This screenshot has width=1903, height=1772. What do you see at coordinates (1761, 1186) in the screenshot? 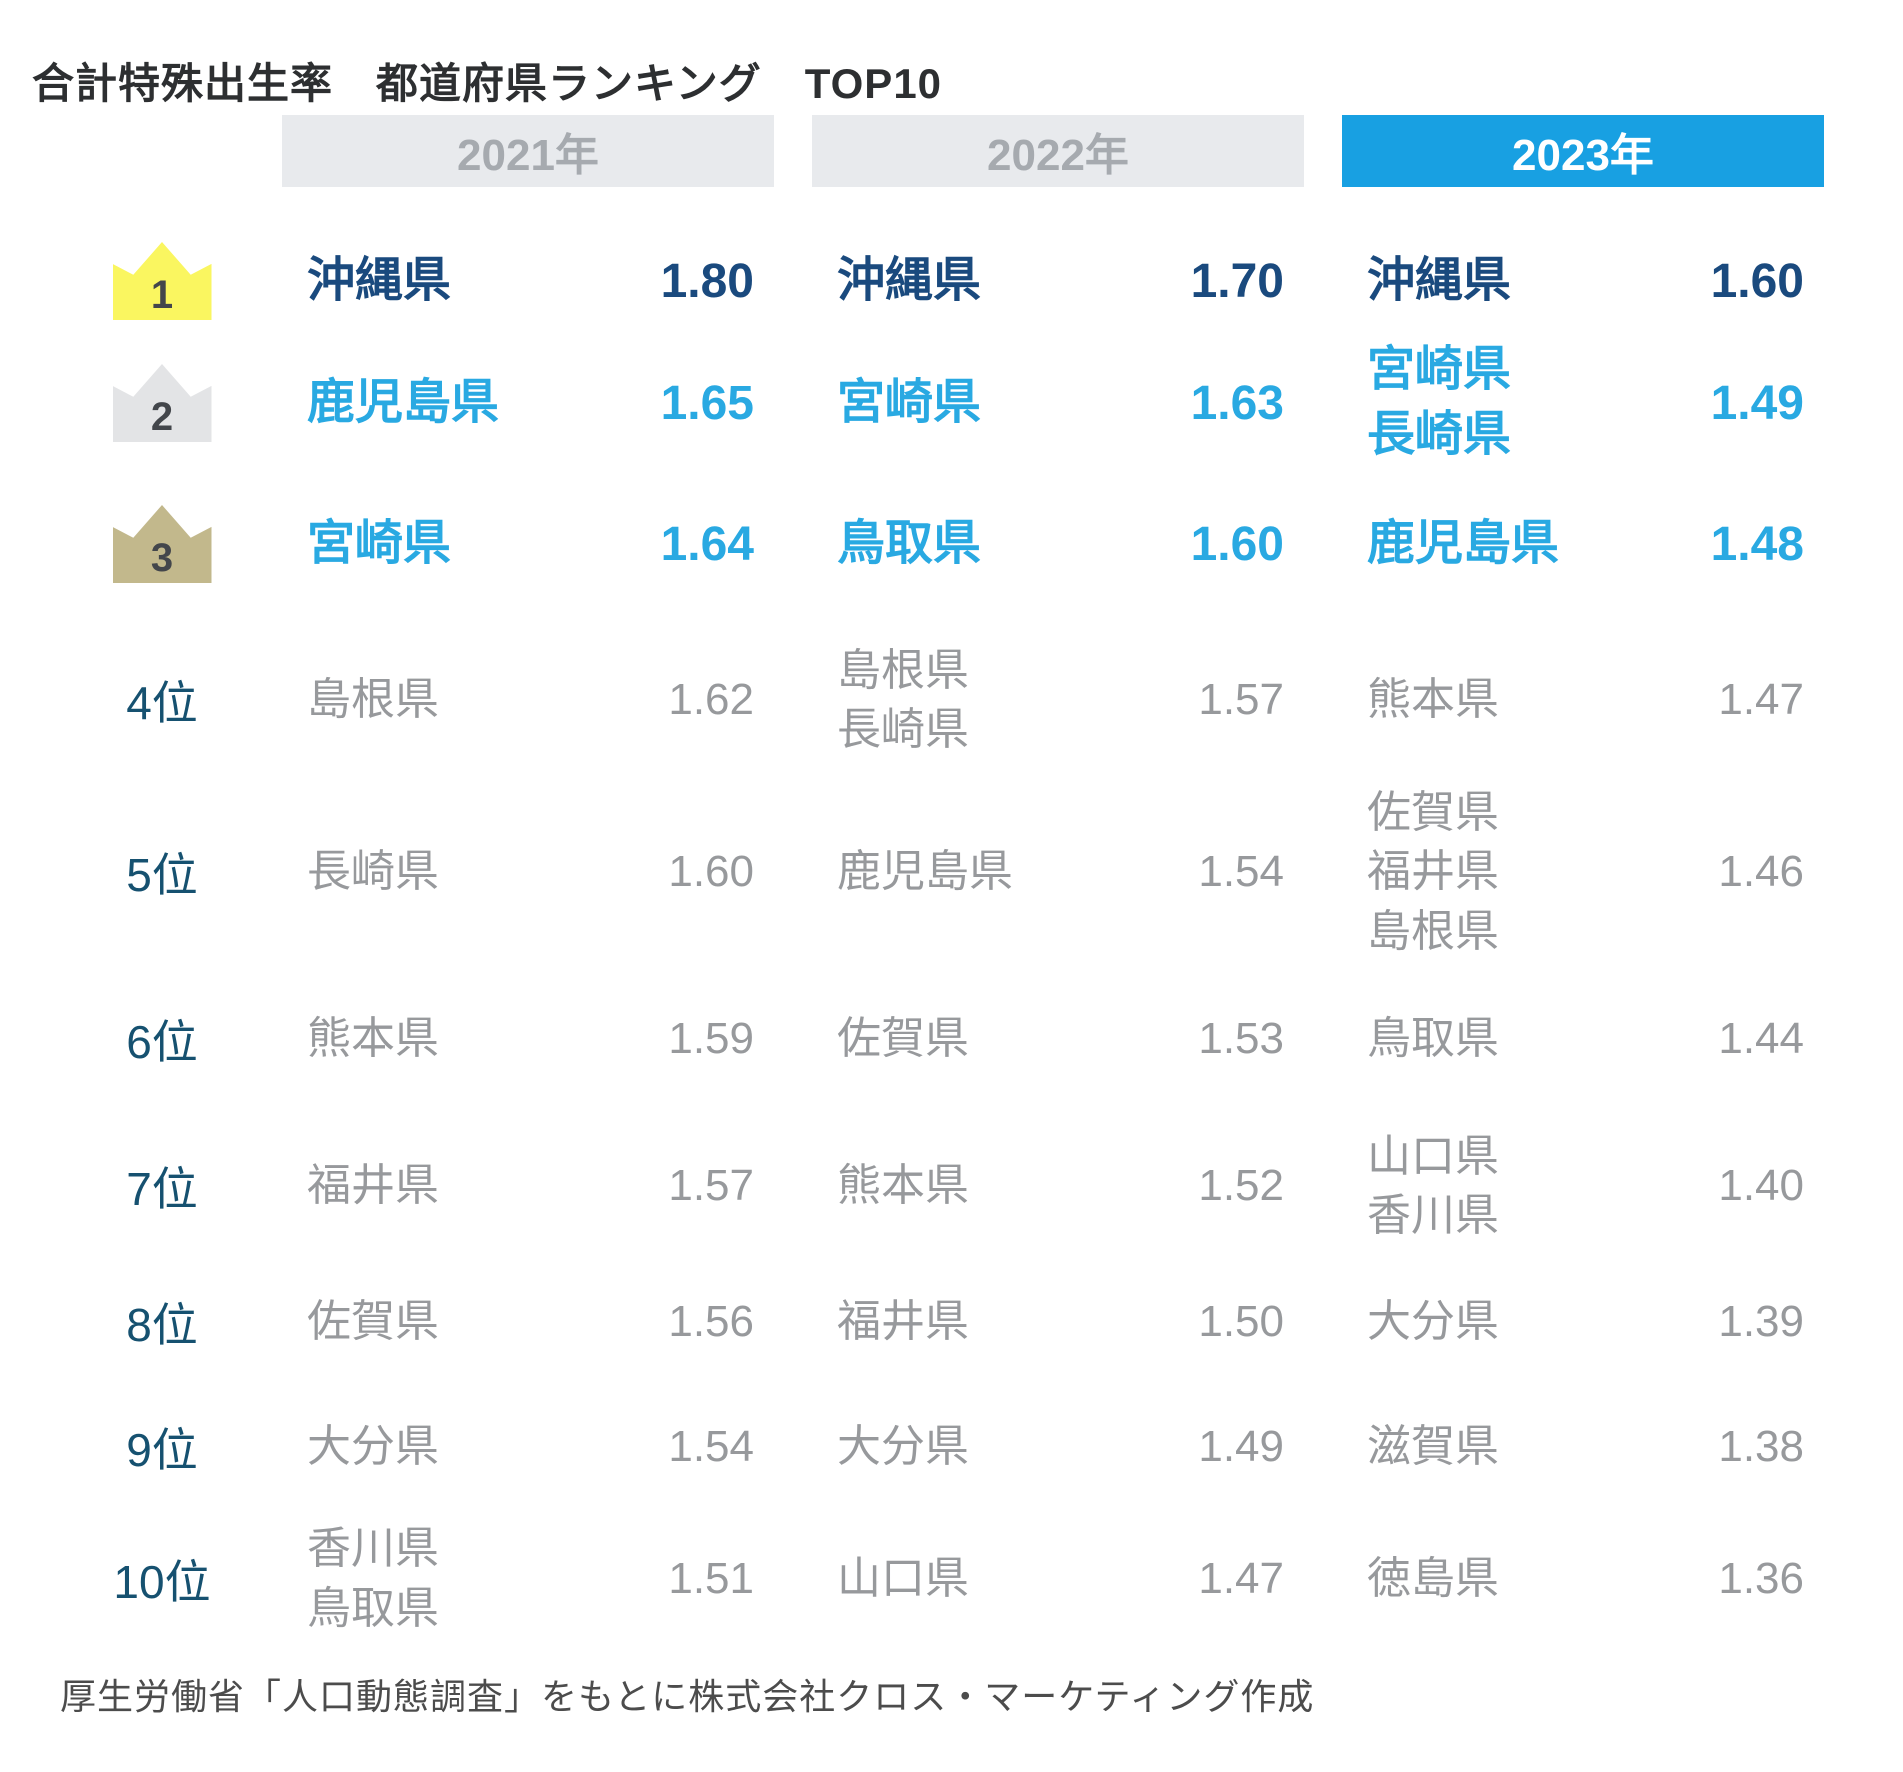
I see `fertility-value: 1.40` at bounding box center [1761, 1186].